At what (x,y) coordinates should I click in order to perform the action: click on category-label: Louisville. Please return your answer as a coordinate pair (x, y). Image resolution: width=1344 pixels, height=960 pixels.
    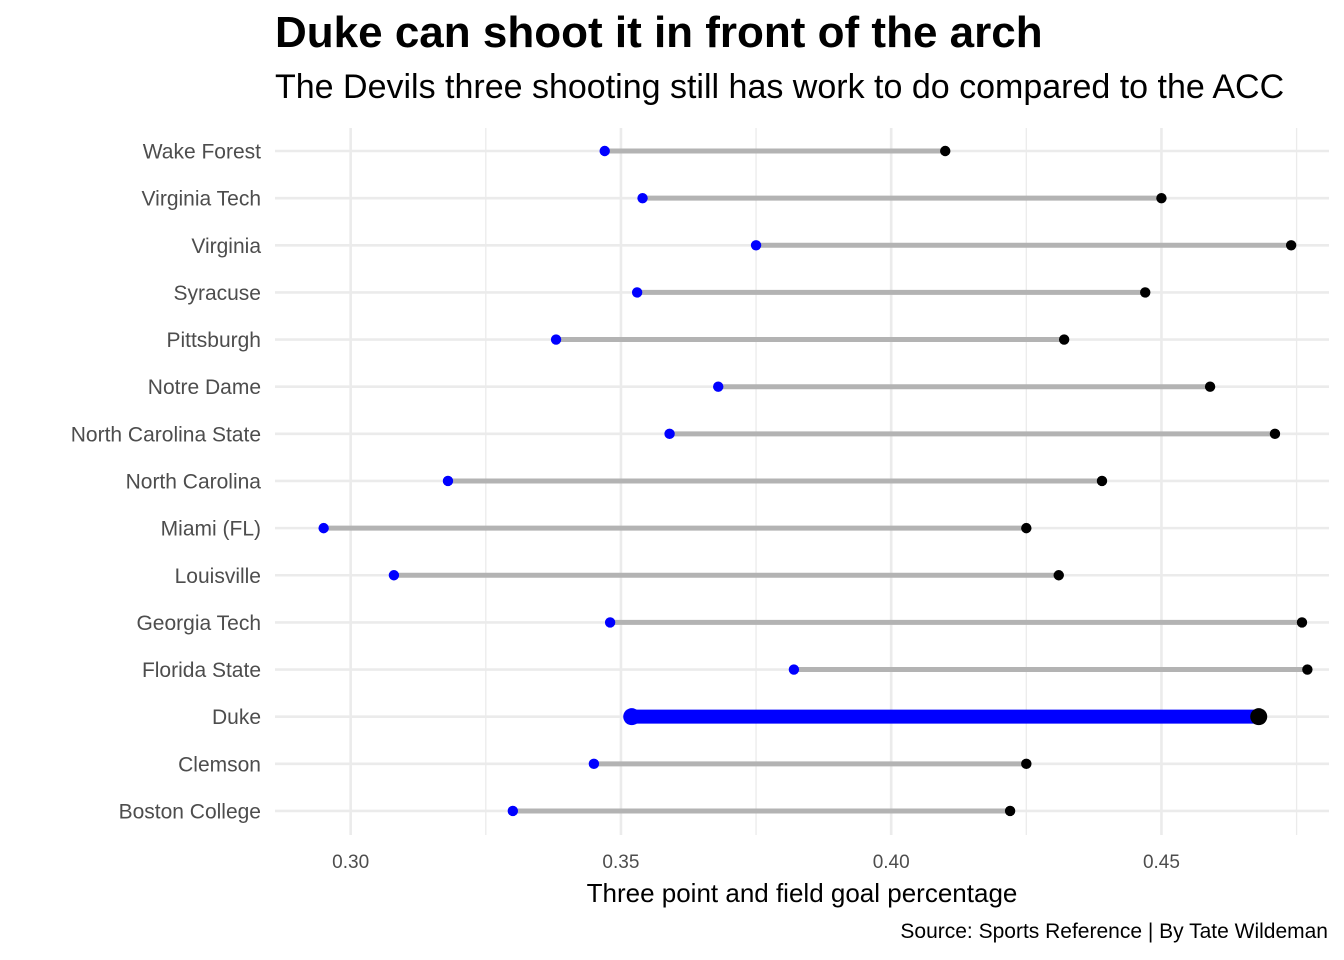
    Looking at the image, I should click on (218, 576).